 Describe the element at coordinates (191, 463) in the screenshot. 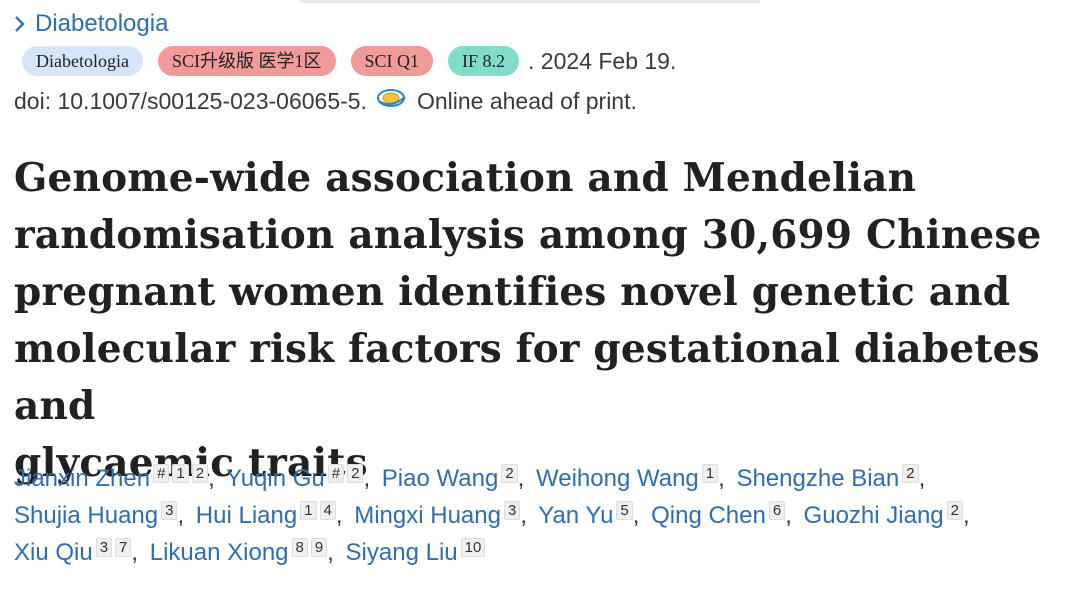

I see `title-line: glycaemic traits` at that location.